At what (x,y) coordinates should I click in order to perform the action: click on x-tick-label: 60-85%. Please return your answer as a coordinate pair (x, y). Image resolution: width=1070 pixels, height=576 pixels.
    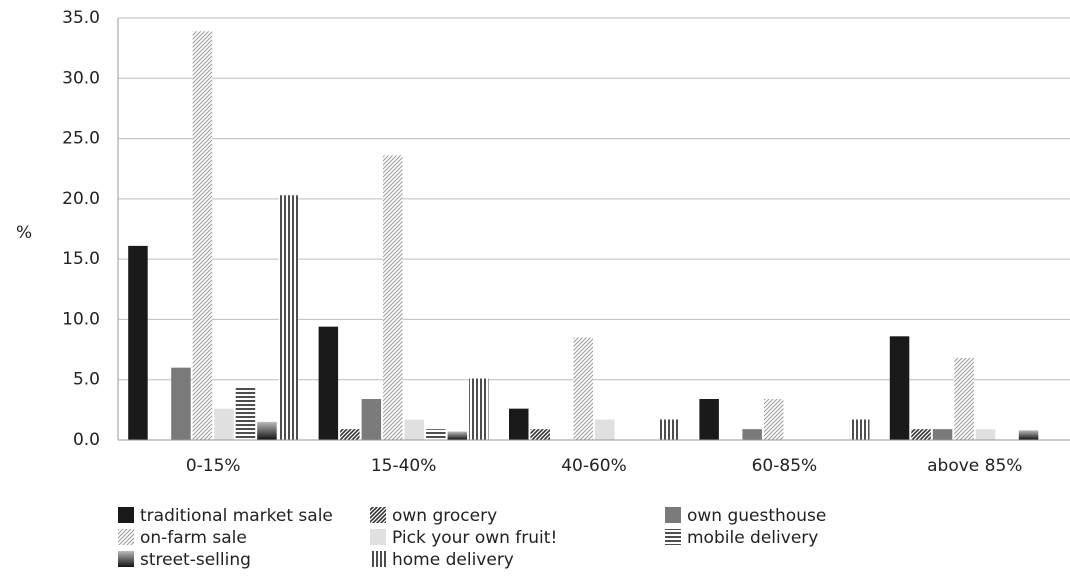
    Looking at the image, I should click on (785, 466).